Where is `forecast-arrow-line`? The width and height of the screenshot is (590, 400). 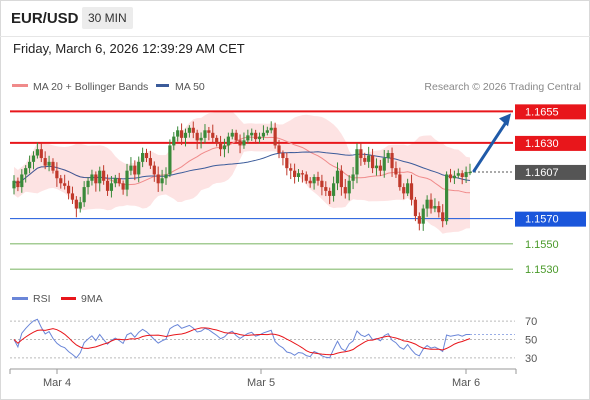
forecast-arrow-line is located at coordinates (490, 146).